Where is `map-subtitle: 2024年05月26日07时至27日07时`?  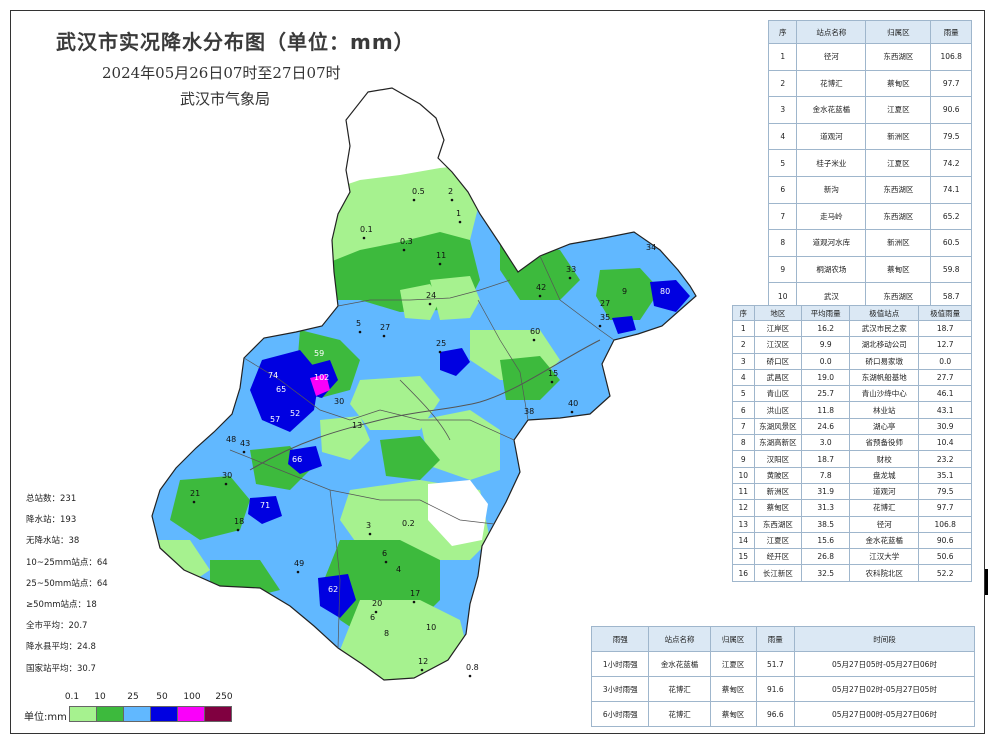 map-subtitle: 2024年05月26日07时至27日07时 is located at coordinates (221, 73).